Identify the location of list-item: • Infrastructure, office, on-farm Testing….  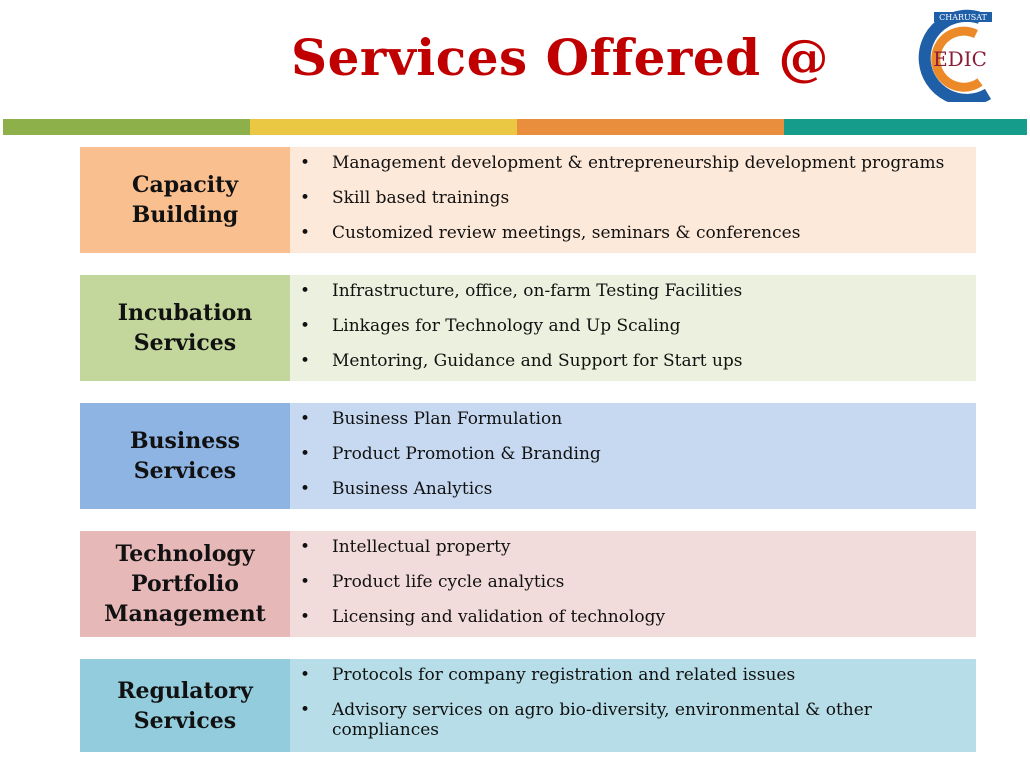
(633, 291).